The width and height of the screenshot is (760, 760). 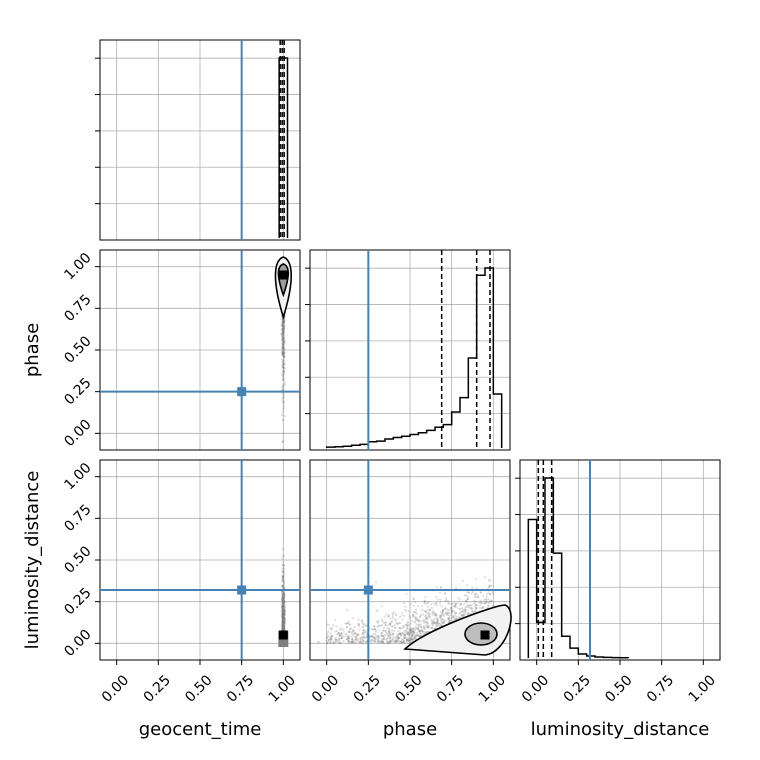 I want to click on truth-marker, so click(x=242, y=590).